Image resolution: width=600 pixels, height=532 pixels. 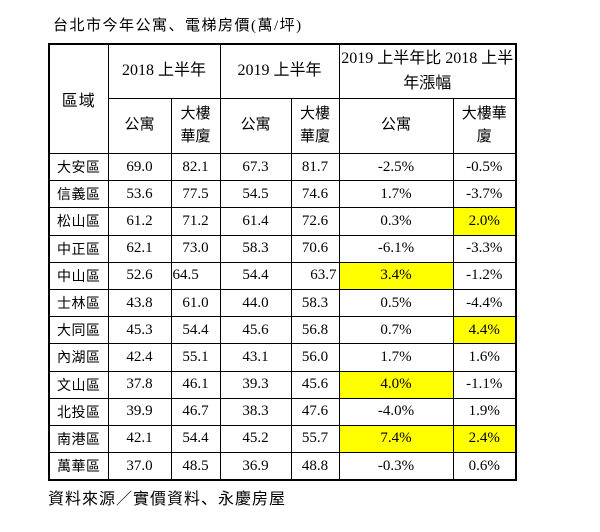 What do you see at coordinates (484, 466) in the screenshot?
I see `value-cell: 0.6%` at bounding box center [484, 466].